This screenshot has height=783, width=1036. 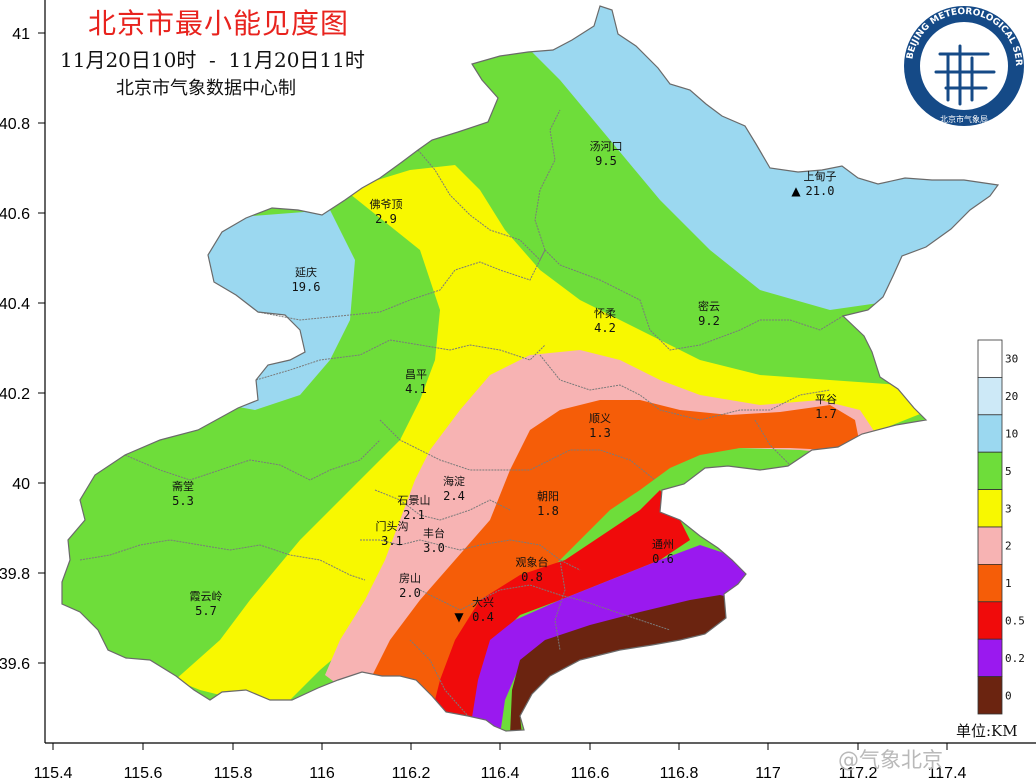 What do you see at coordinates (606, 161) in the screenshot?
I see `station-value: 9.5` at bounding box center [606, 161].